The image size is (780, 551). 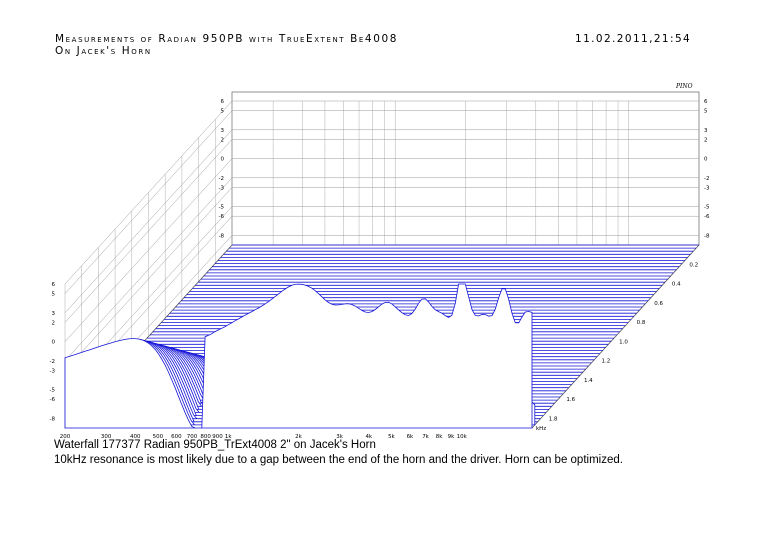 What do you see at coordinates (588, 381) in the screenshot?
I see `z-tick-label: 1.4` at bounding box center [588, 381].